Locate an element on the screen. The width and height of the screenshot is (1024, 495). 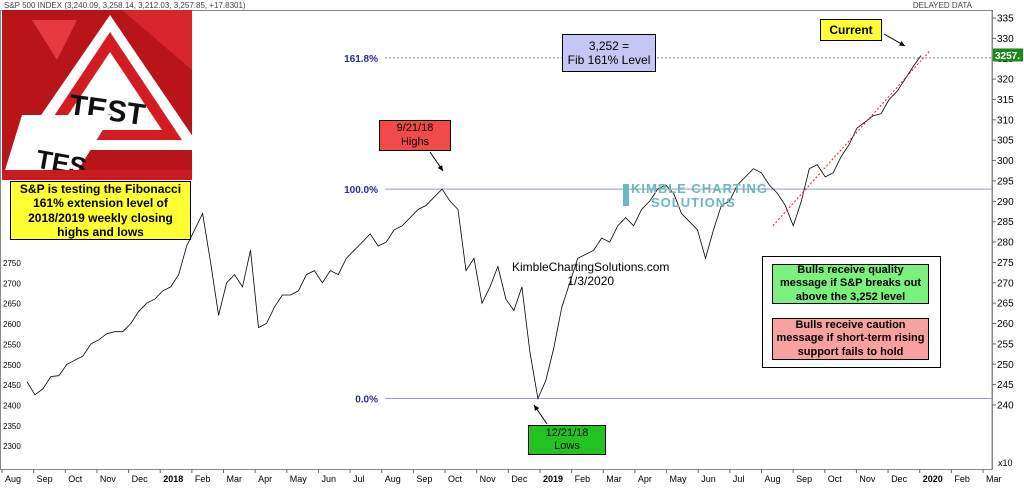
last-value-tag is located at coordinates (1008, 55).